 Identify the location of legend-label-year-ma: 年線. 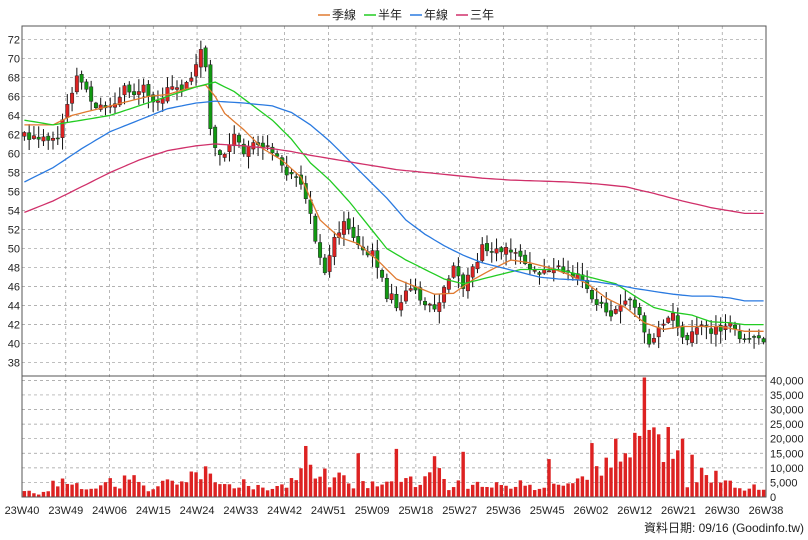
(436, 14).